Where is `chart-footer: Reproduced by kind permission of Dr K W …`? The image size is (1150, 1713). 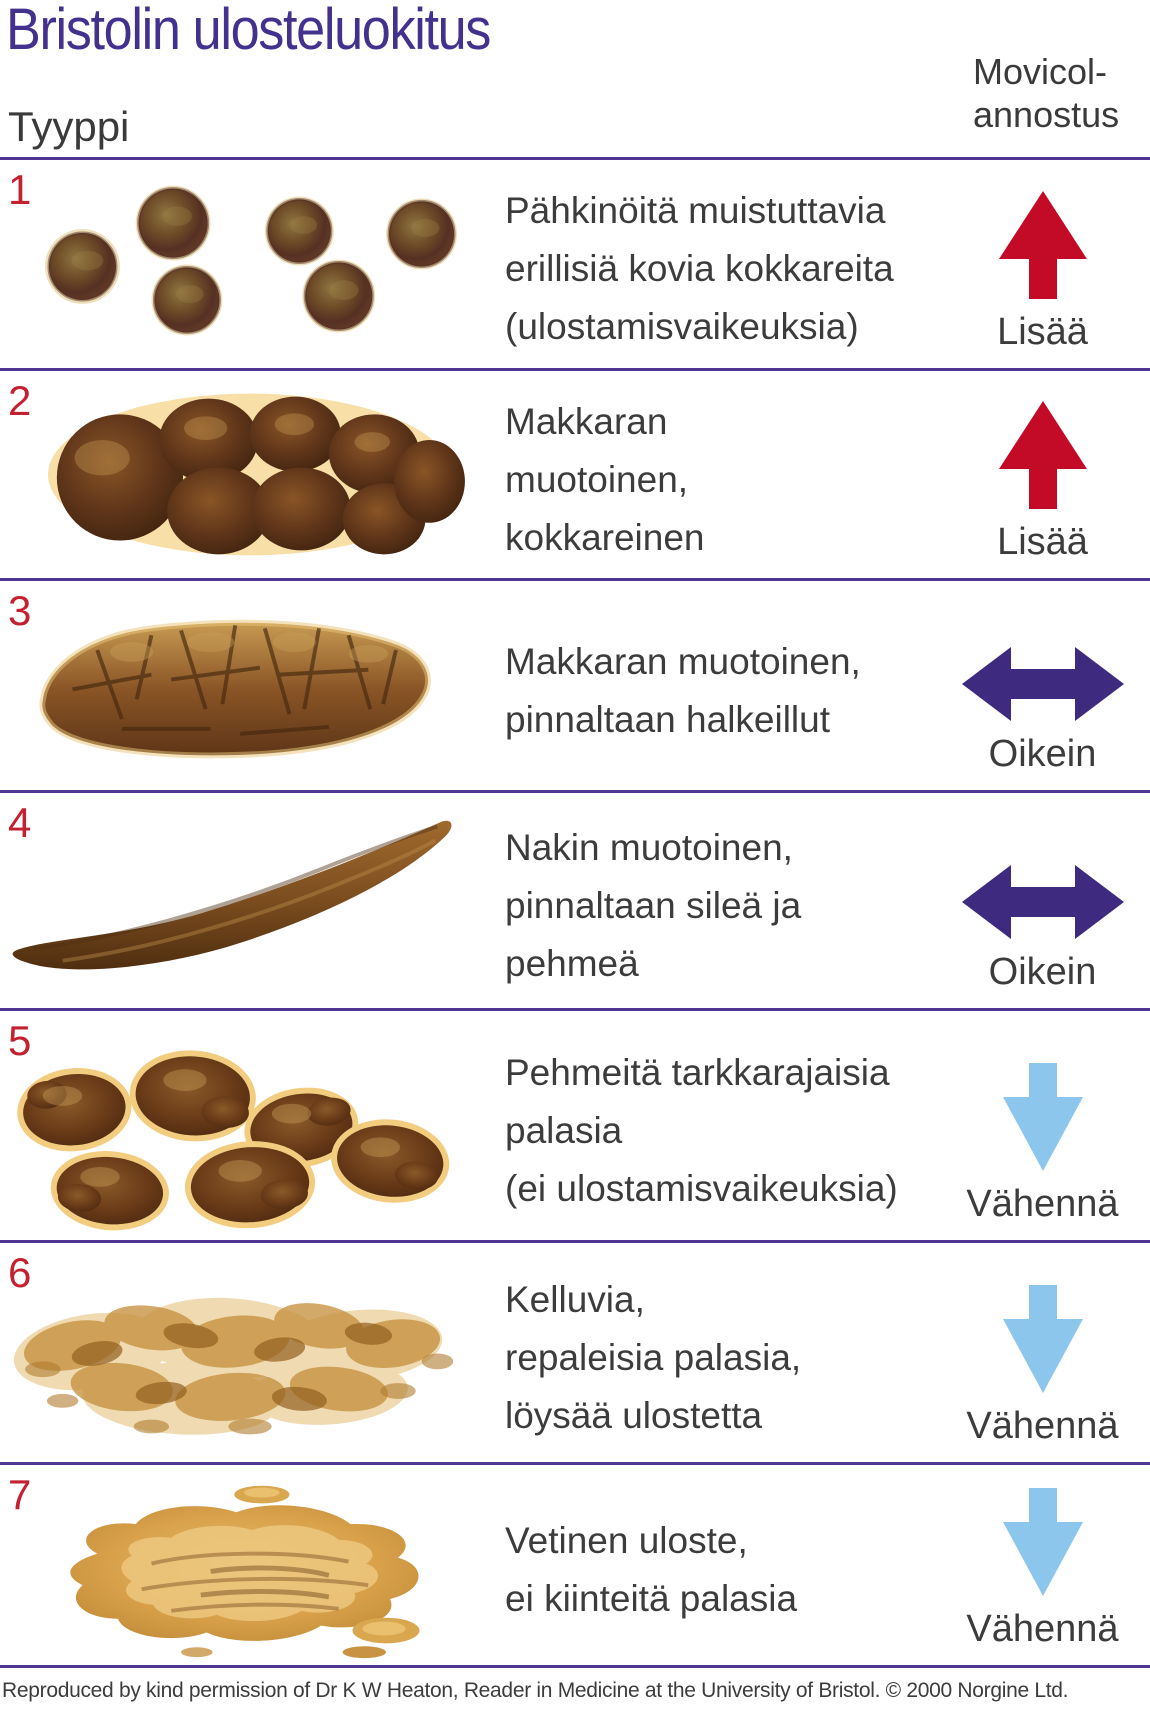 chart-footer: Reproduced by kind permission of Dr K W … is located at coordinates (575, 1689).